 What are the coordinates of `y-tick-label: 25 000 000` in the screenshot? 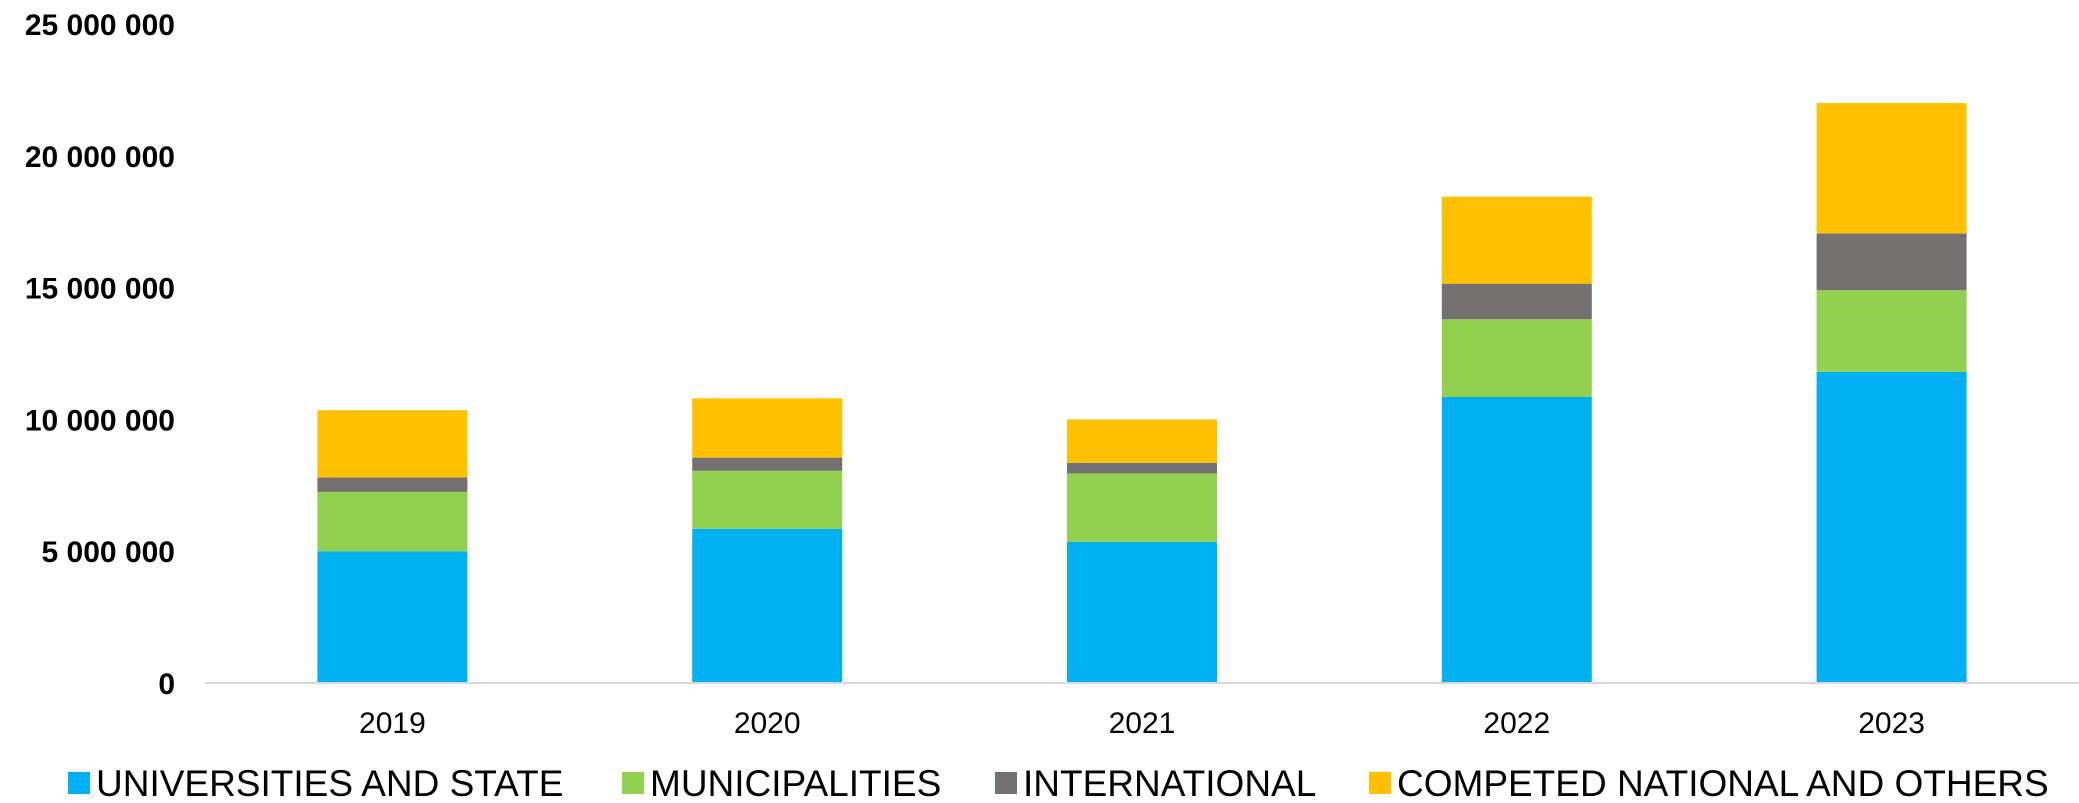 It's located at (100, 25).